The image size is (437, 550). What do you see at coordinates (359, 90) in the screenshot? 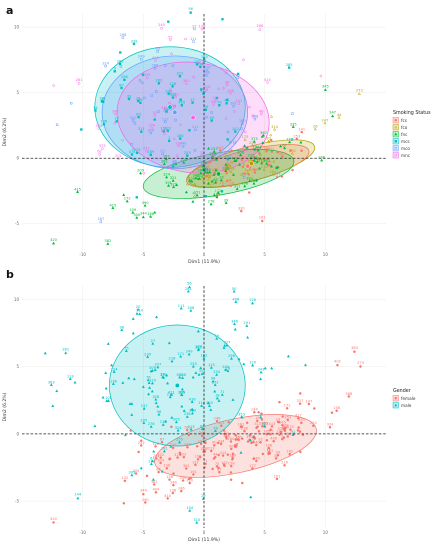
I see `point-label: 273` at bounding box center [359, 90].